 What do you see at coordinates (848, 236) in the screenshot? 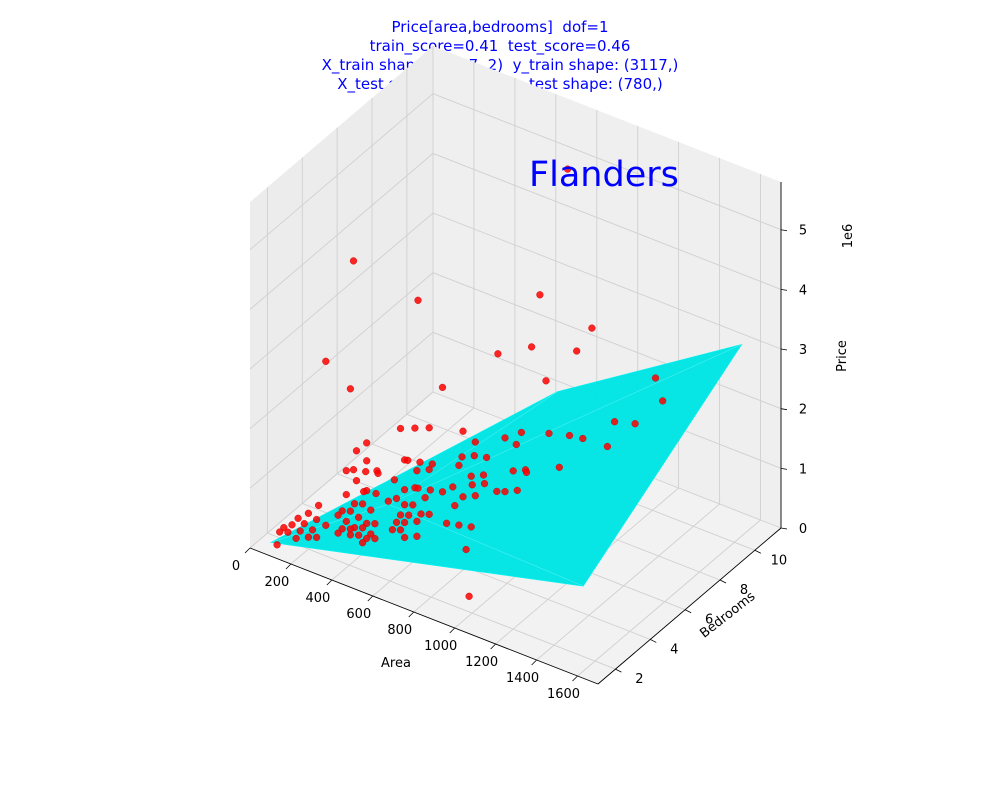
I see `z-offset-label: 1e6` at bounding box center [848, 236].